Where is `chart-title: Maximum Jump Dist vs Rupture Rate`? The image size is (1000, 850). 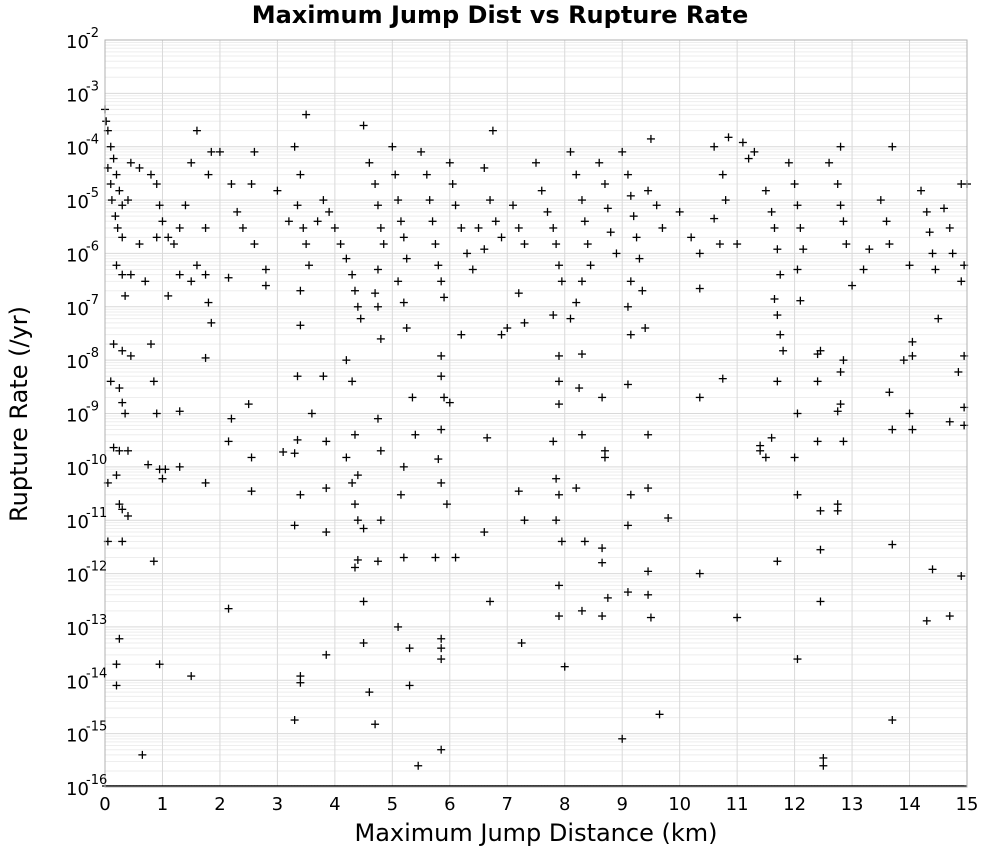
chart-title: Maximum Jump Dist vs Rupture Rate is located at coordinates (500, 15).